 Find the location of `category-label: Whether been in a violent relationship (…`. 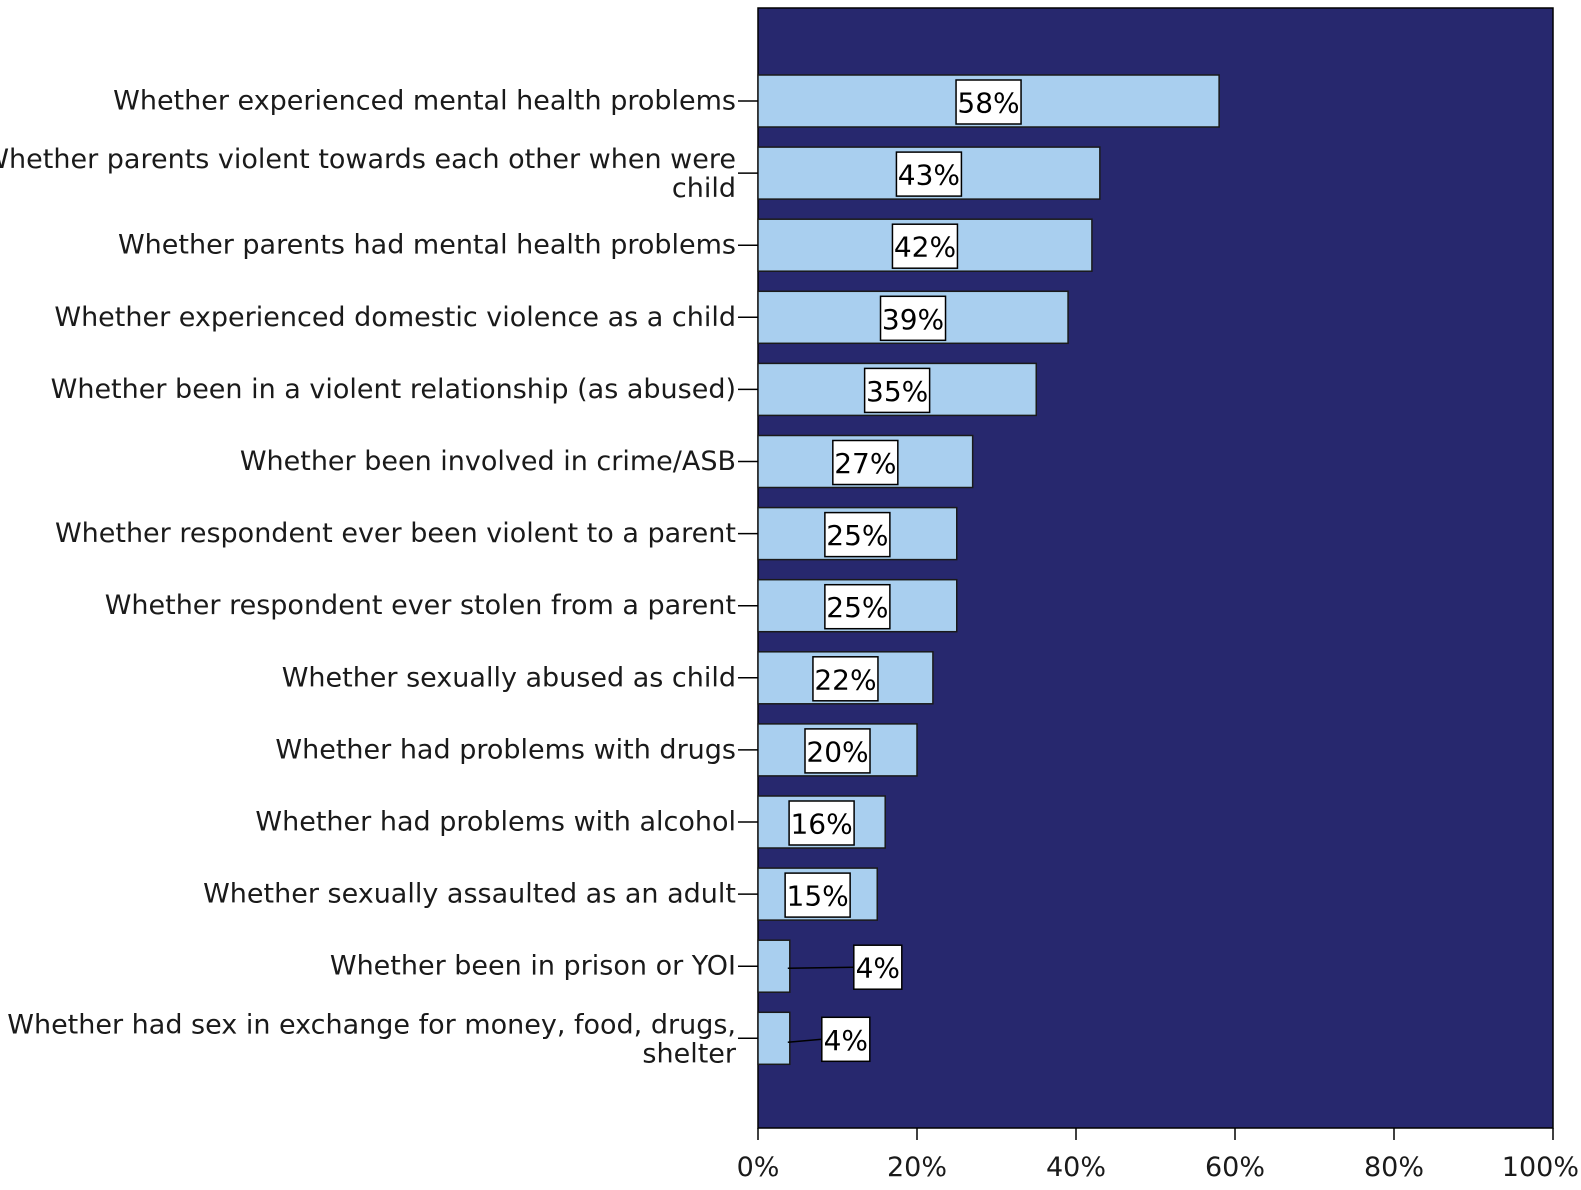

category-label: Whether been in a violent relationship (… is located at coordinates (393, 389).